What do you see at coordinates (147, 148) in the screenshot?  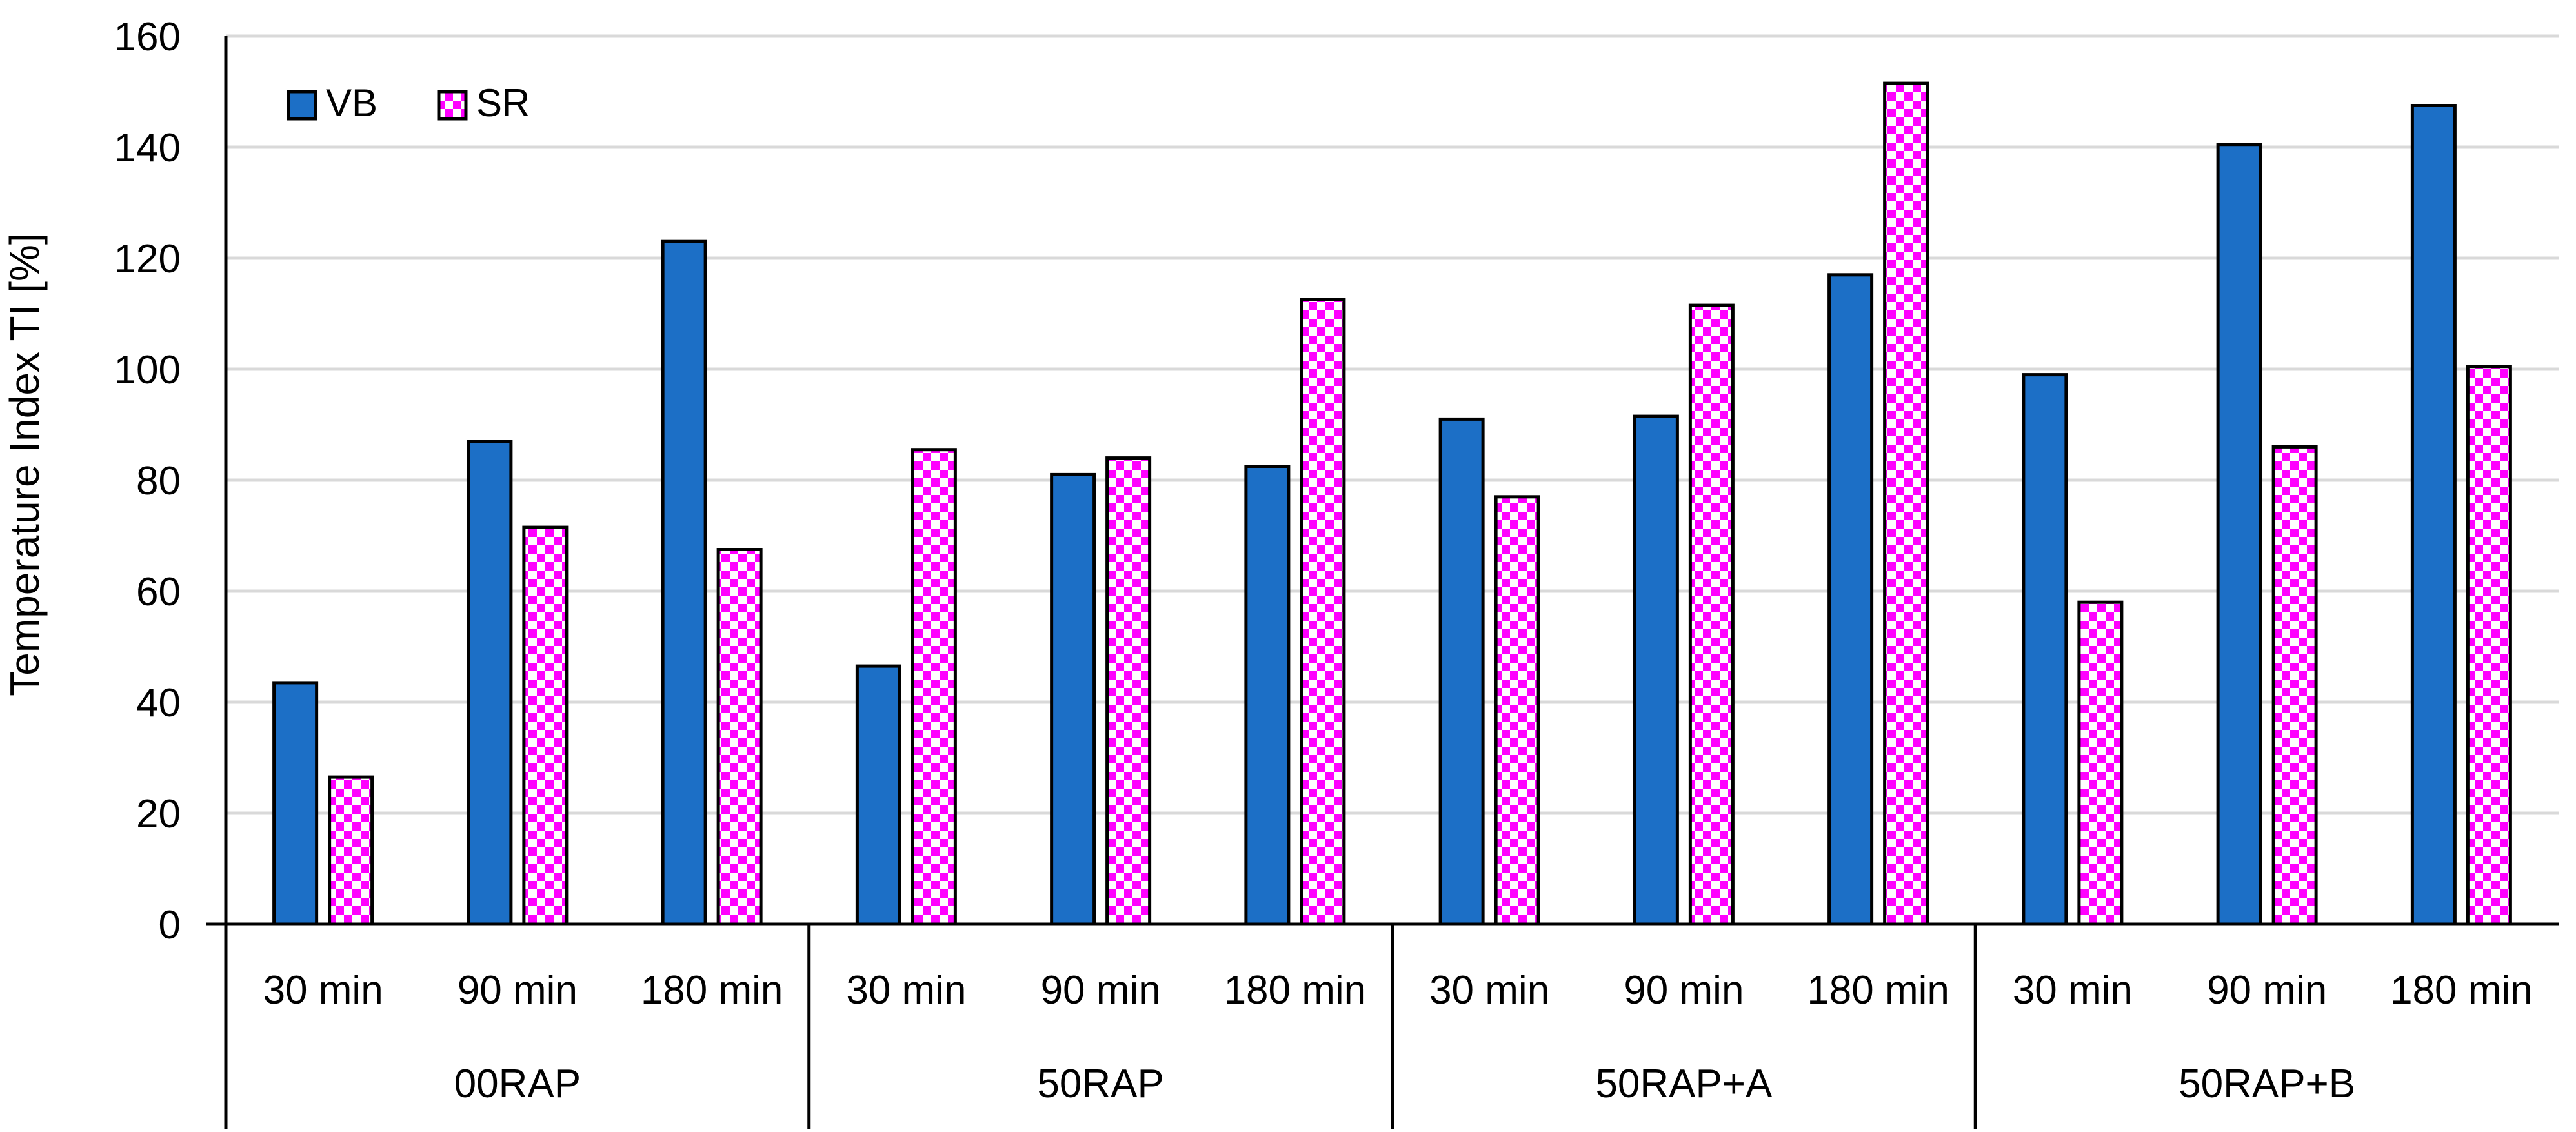 I see `y-tick-label: 140` at bounding box center [147, 148].